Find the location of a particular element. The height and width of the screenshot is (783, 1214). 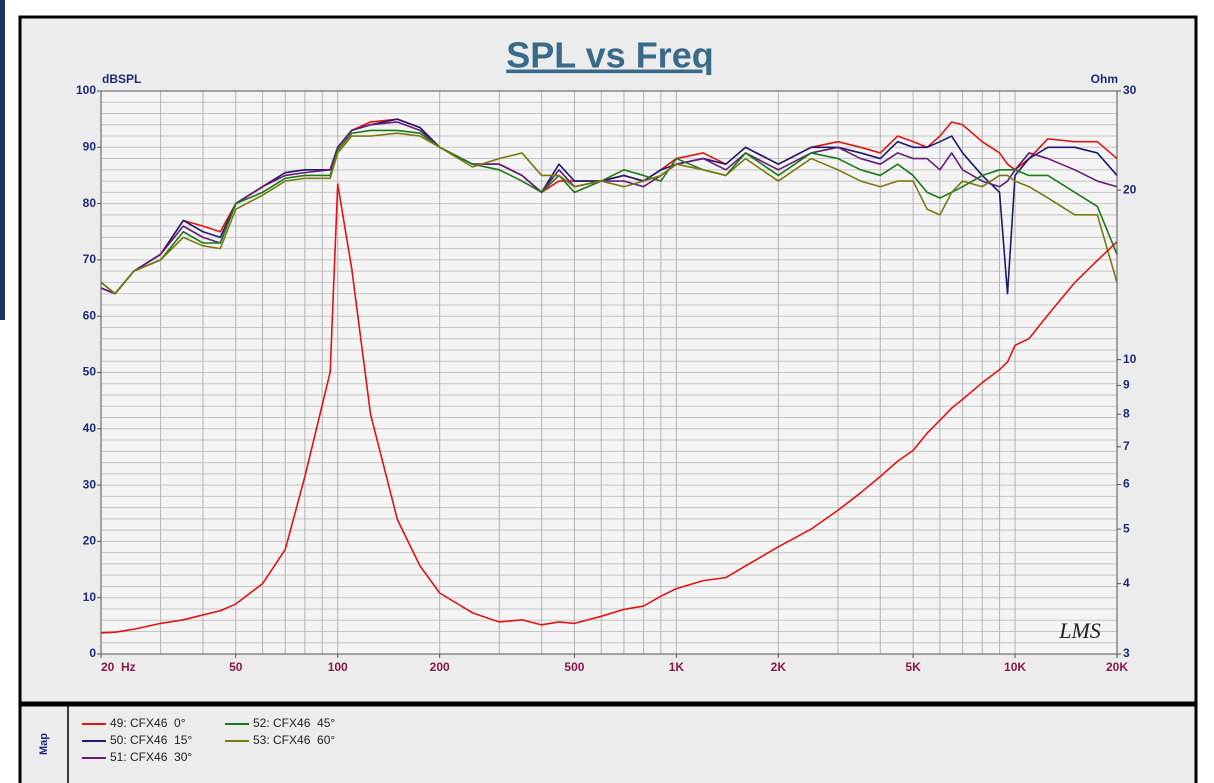

y-tick-label: 20 is located at coordinates (90, 541).